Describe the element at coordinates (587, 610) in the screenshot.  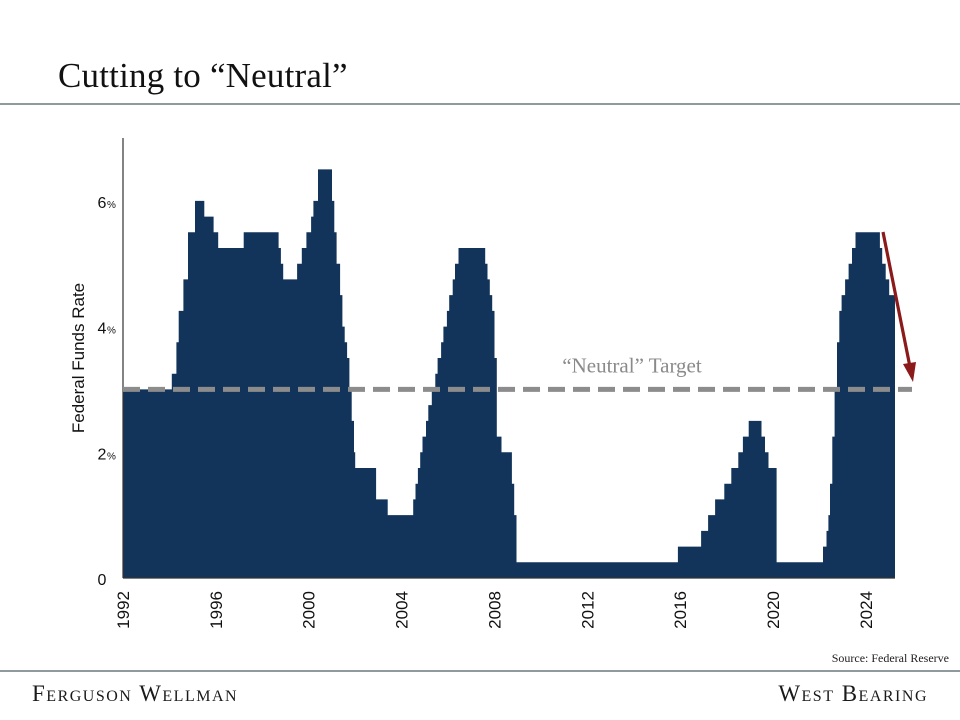
I see `x-tick-label: 2012` at that location.